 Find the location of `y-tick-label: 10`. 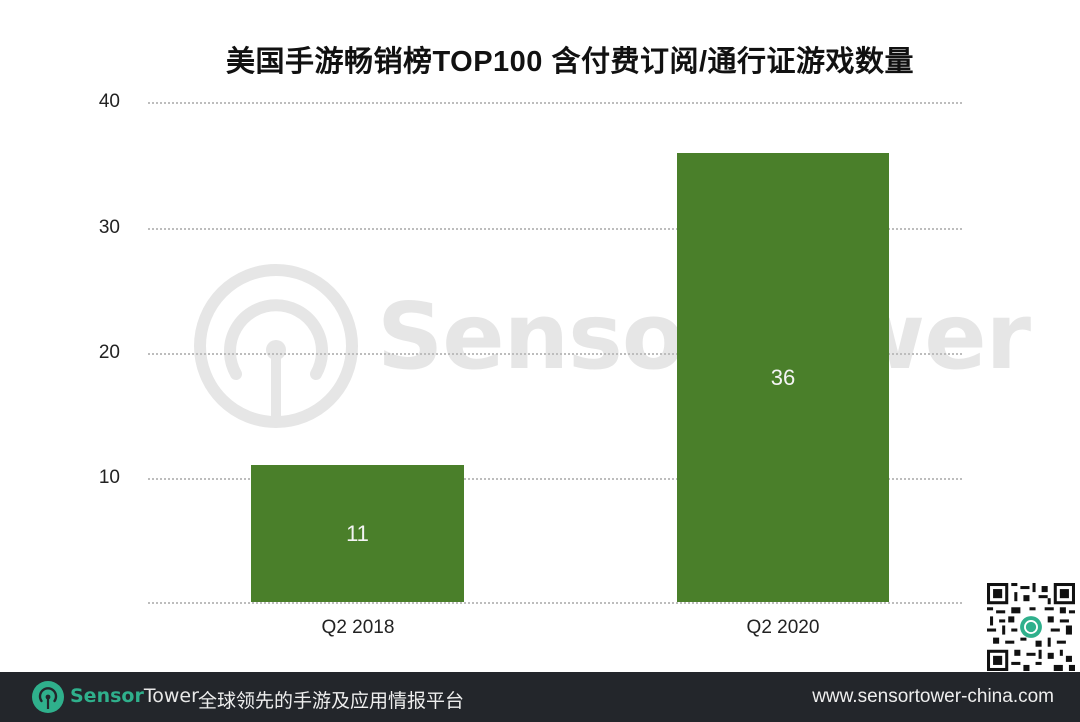

y-tick-label: 10 is located at coordinates (109, 477).